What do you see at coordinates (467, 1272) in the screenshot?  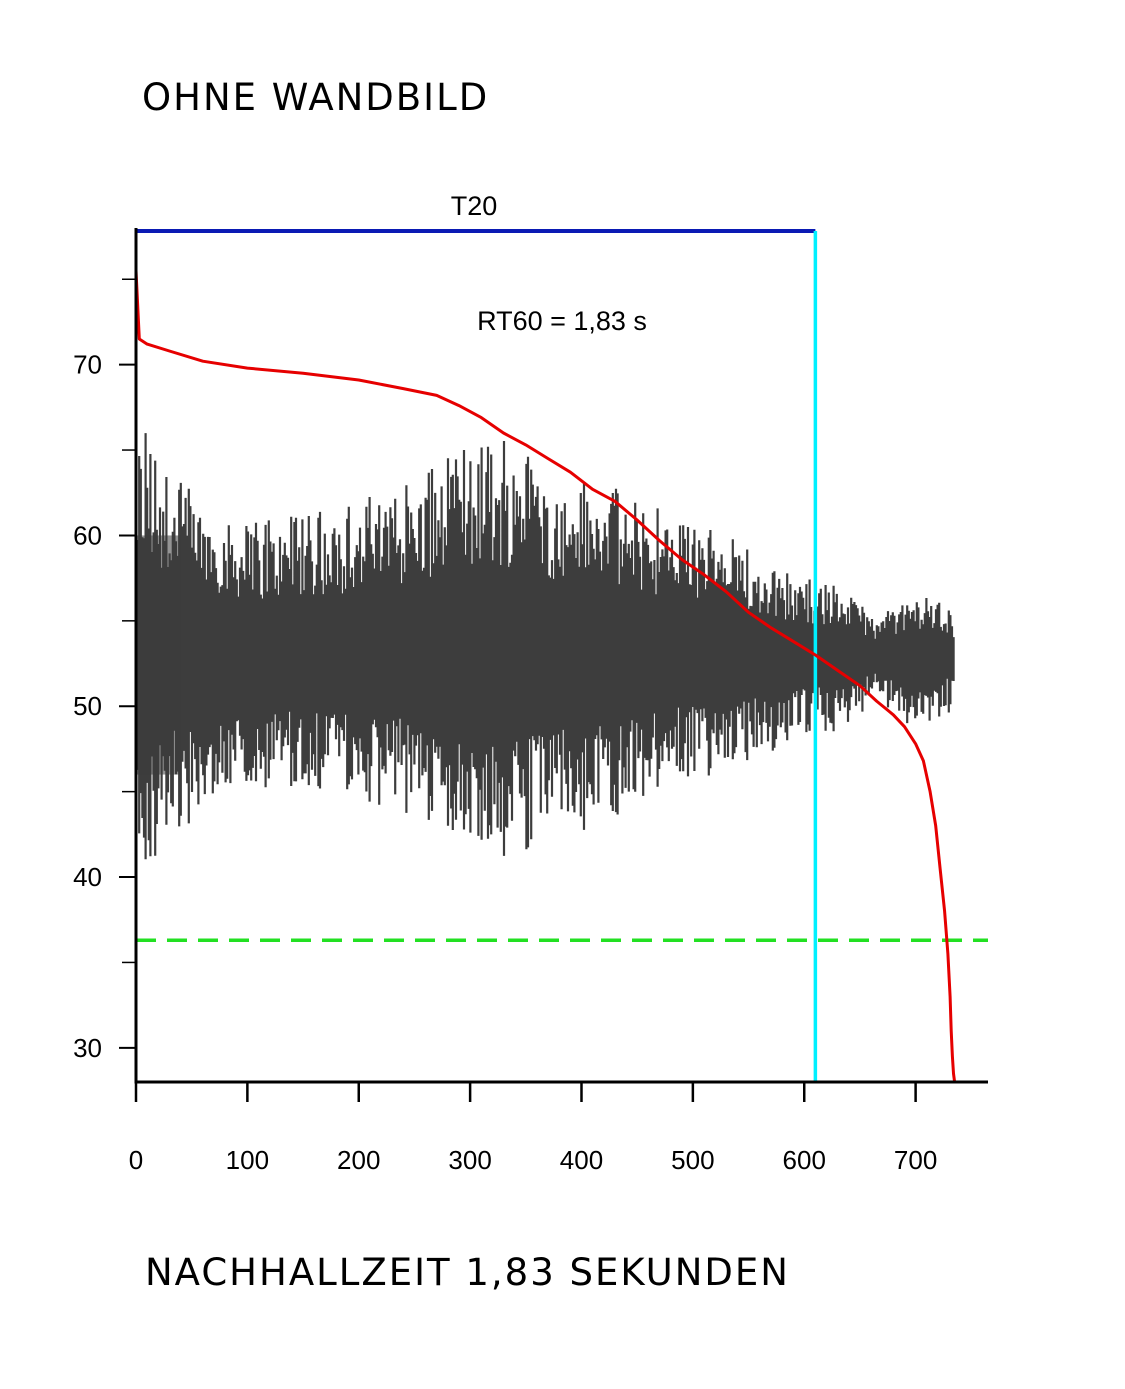 I see `reverb-time-caption: NACHHALLZEIT 1,83 SEKUNDEN` at bounding box center [467, 1272].